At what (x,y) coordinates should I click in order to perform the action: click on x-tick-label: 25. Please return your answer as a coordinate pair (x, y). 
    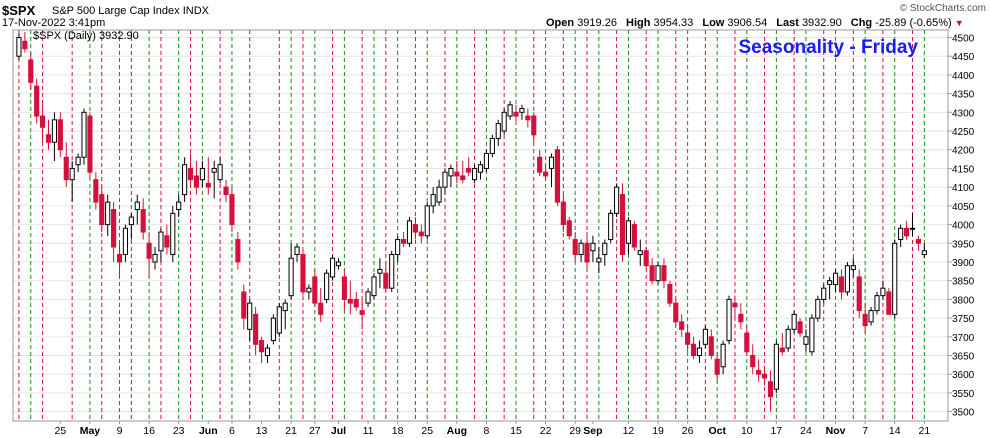
    Looking at the image, I should click on (427, 431).